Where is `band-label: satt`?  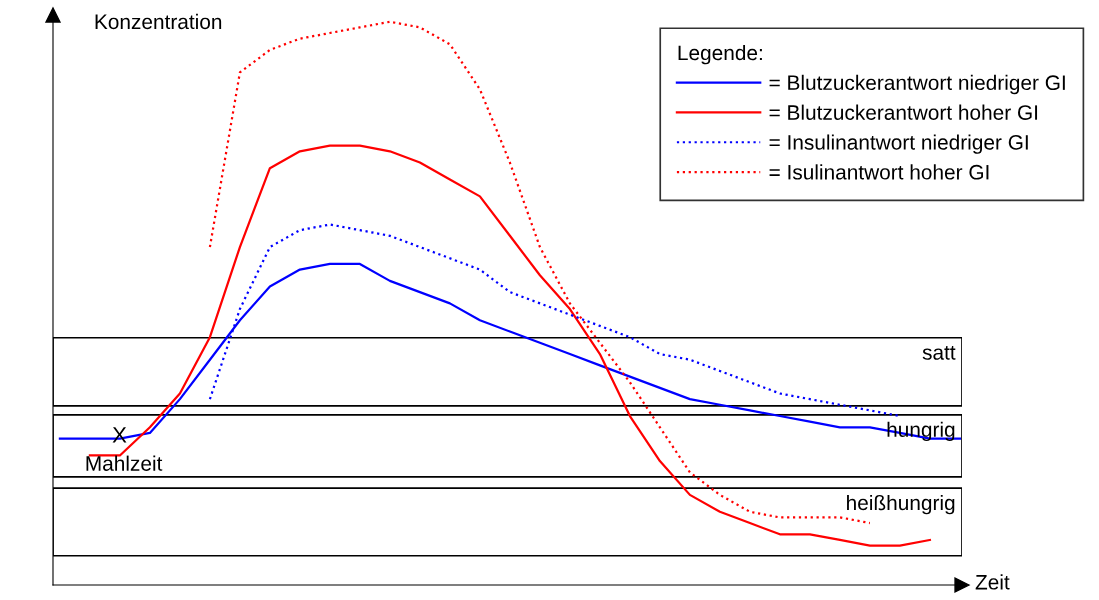
band-label: satt is located at coordinates (939, 353).